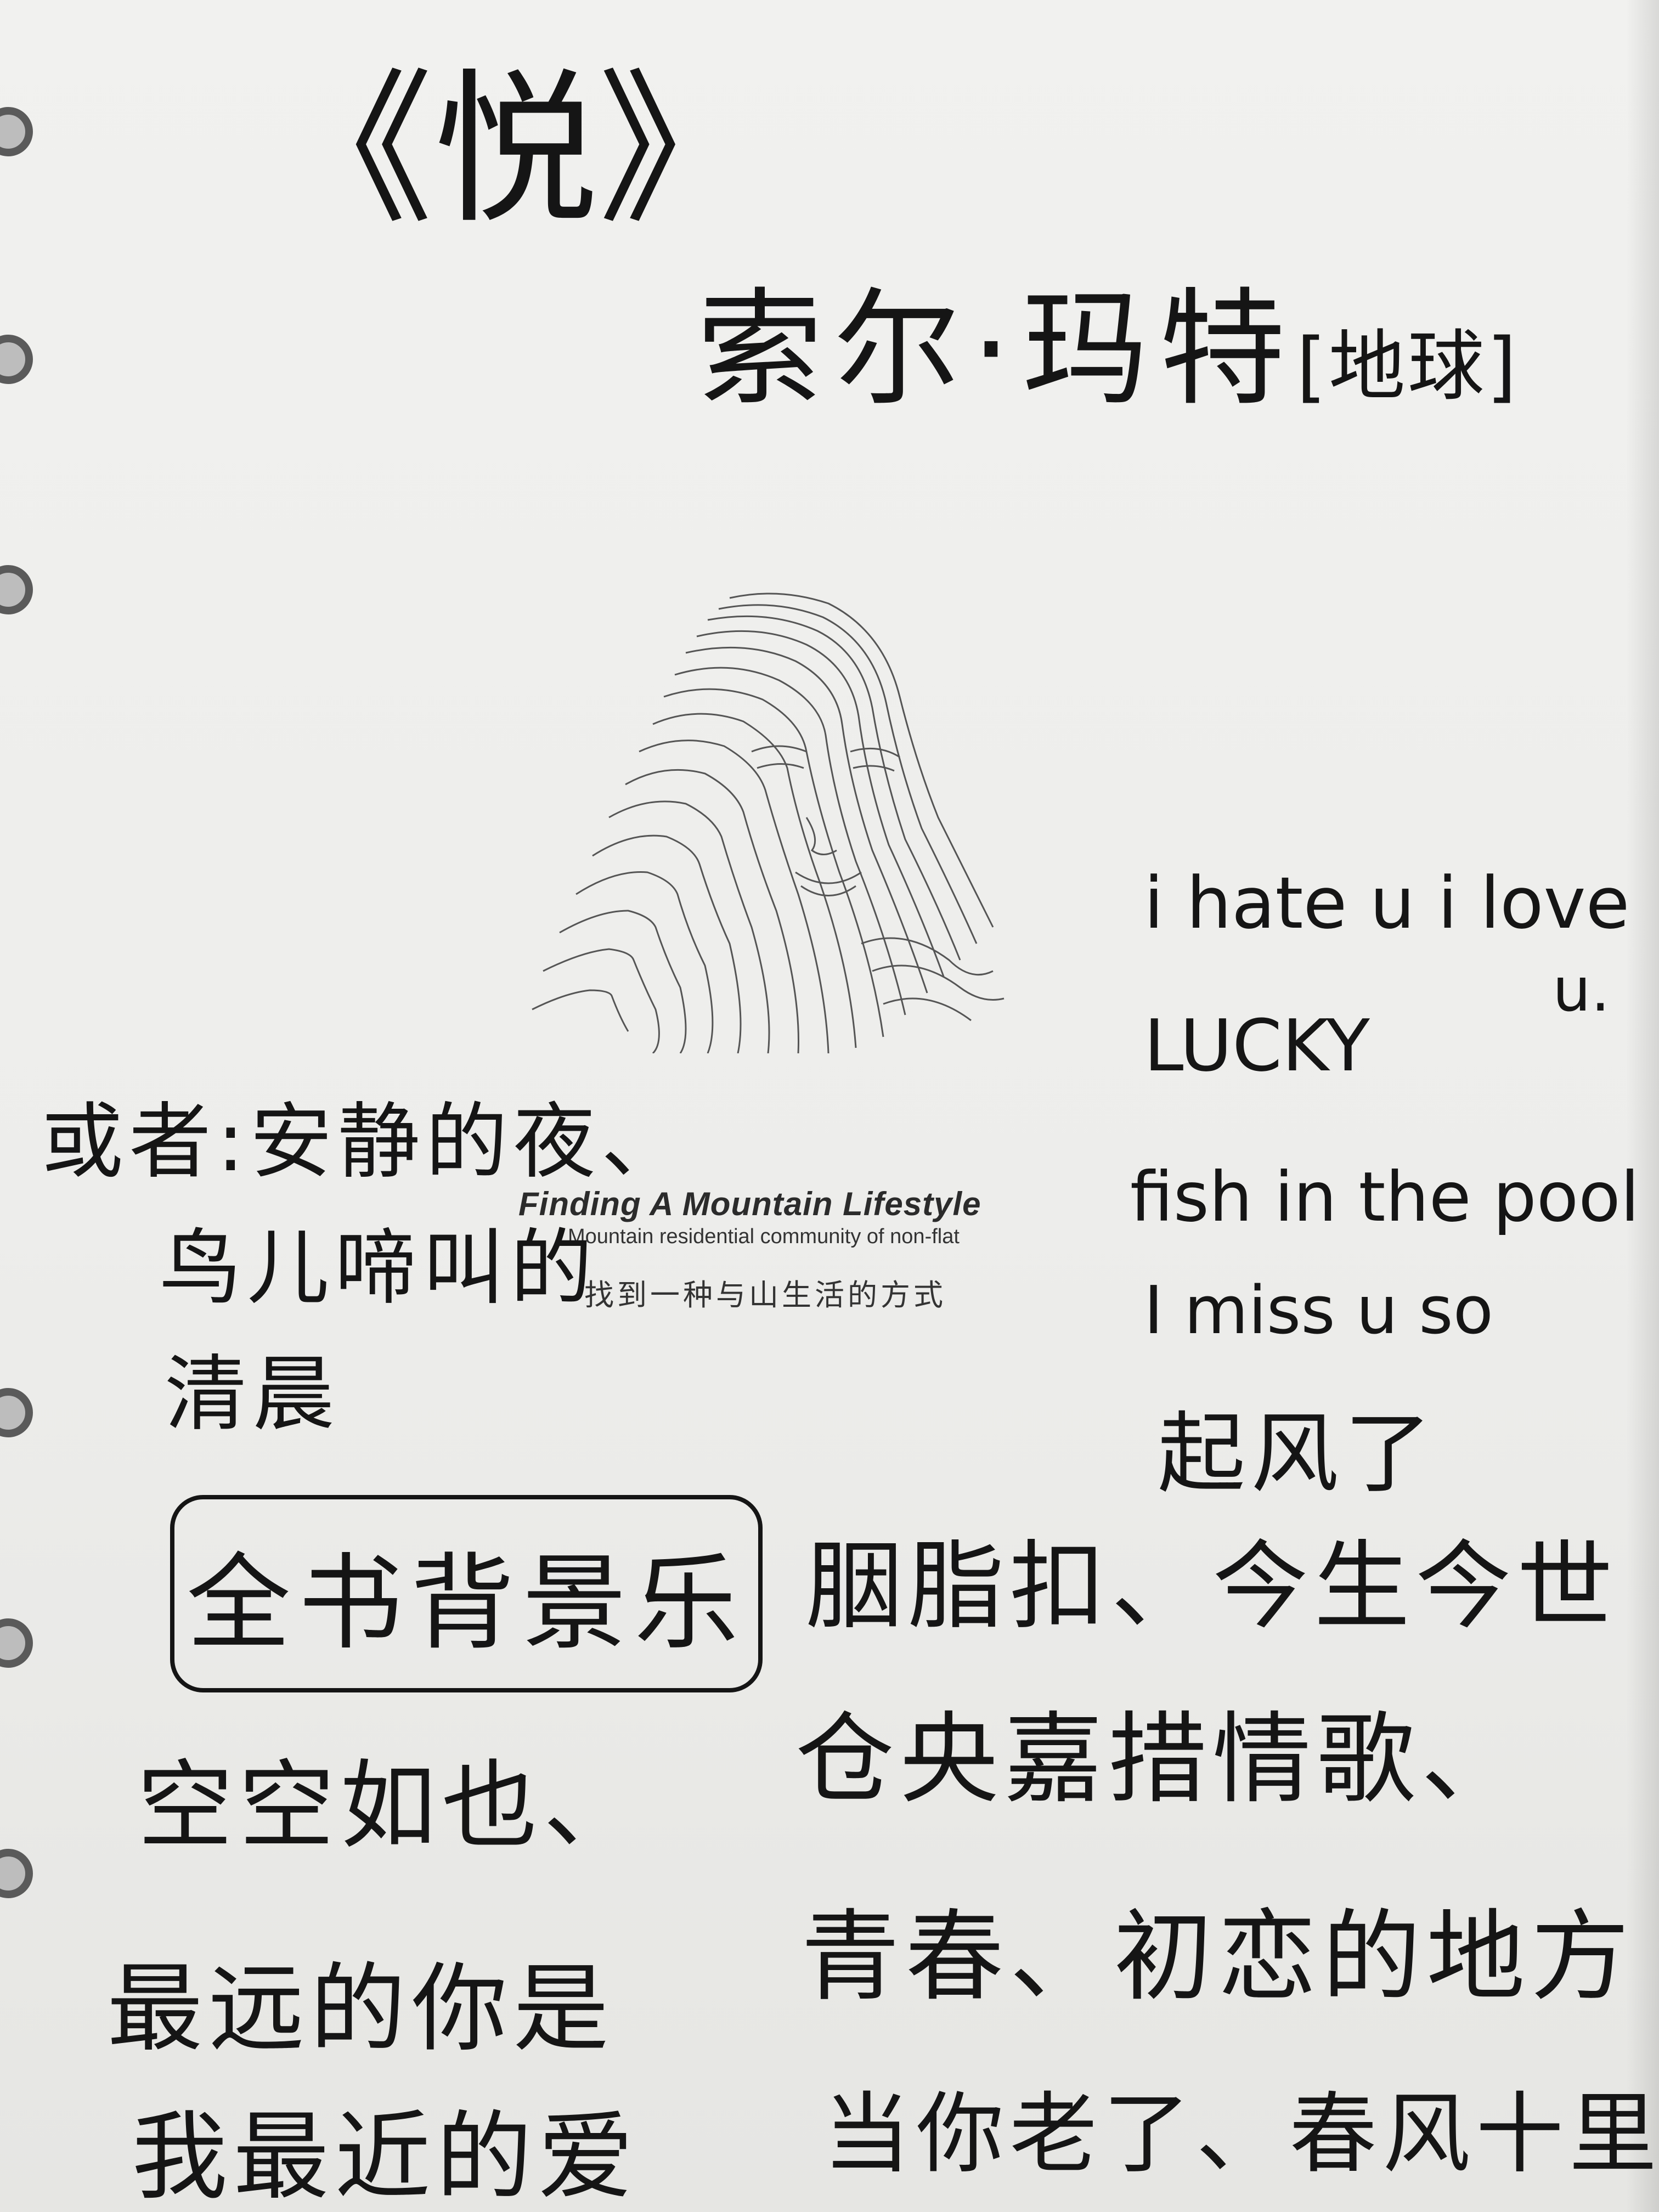 This screenshot has height=2212, width=1659. What do you see at coordinates (365, 1142) in the screenshot?
I see `left-note-line: 或者:安静的夜、` at bounding box center [365, 1142].